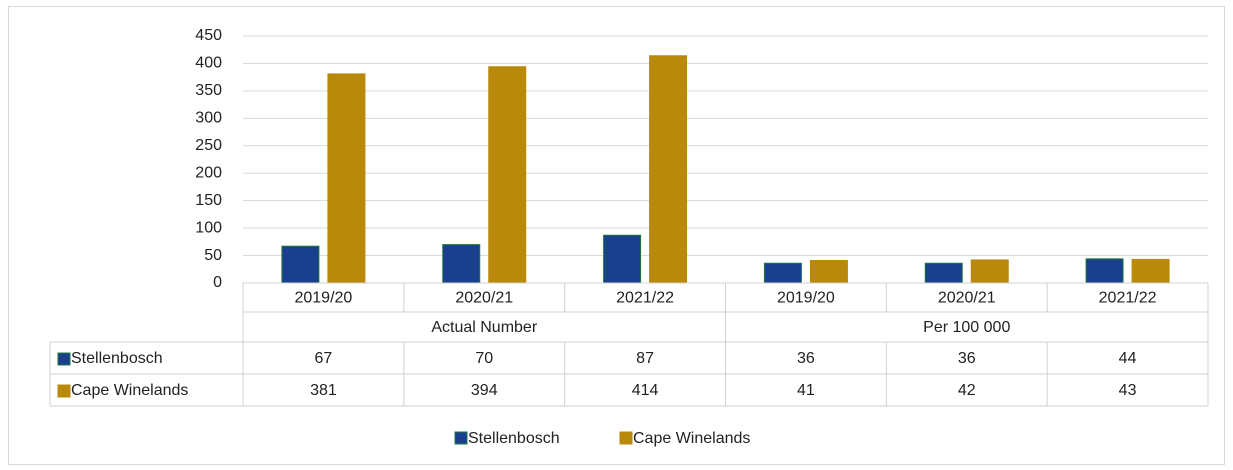  What do you see at coordinates (484, 358) in the screenshot?
I see `table-value: 70` at bounding box center [484, 358].